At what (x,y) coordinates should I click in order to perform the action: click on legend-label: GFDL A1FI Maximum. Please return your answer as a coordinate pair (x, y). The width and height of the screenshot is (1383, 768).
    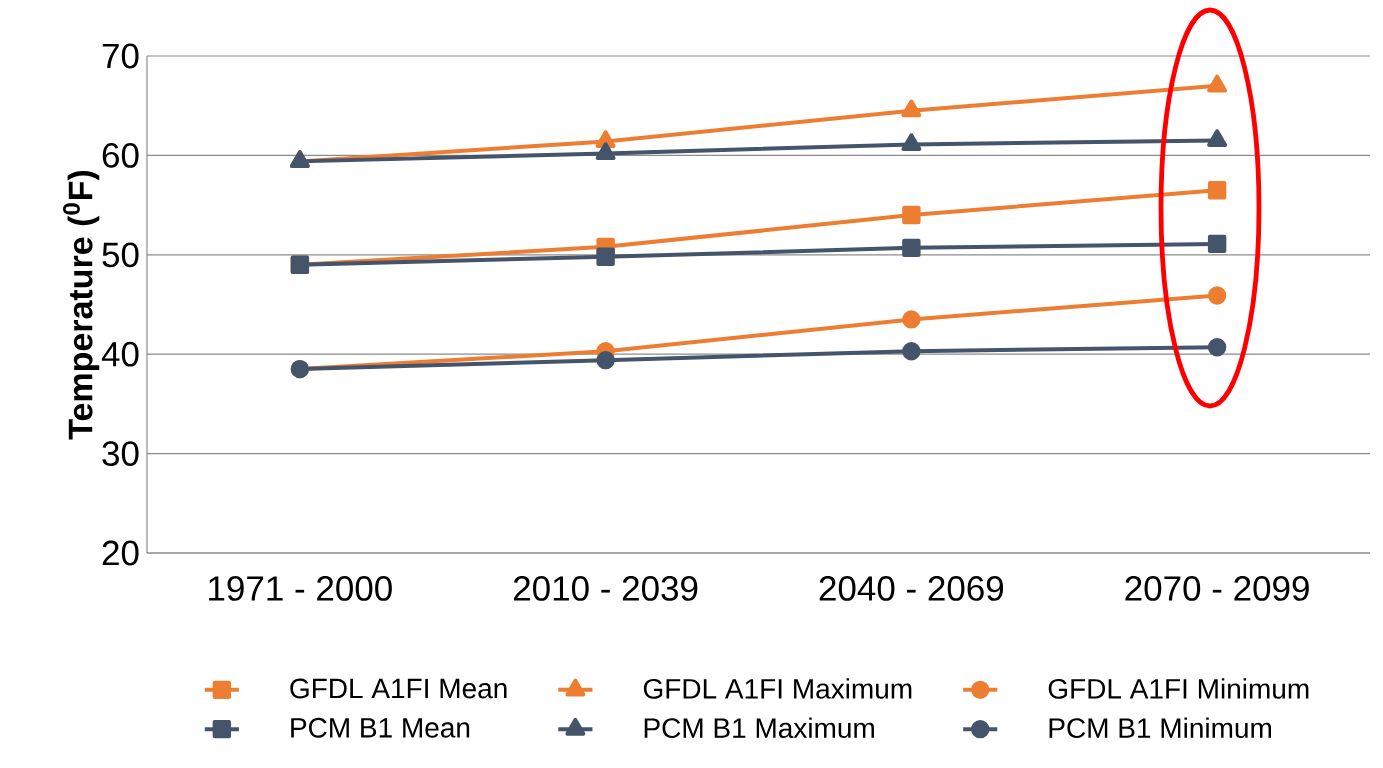
    Looking at the image, I should click on (777, 688).